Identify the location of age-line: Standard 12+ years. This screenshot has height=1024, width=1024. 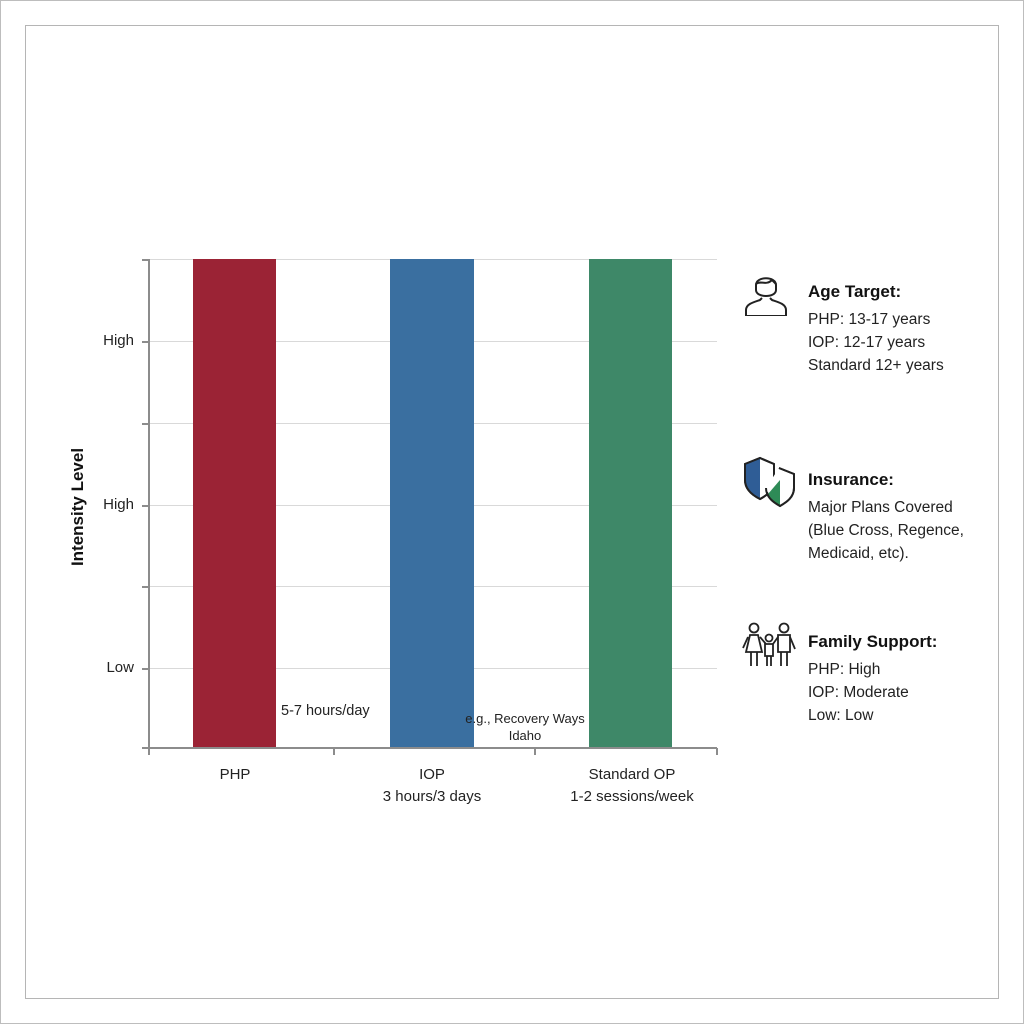
(876, 365).